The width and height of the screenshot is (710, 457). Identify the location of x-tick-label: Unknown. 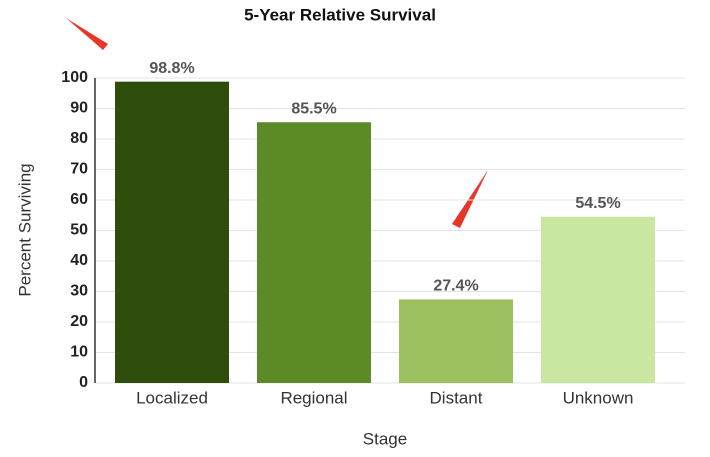
(598, 397).